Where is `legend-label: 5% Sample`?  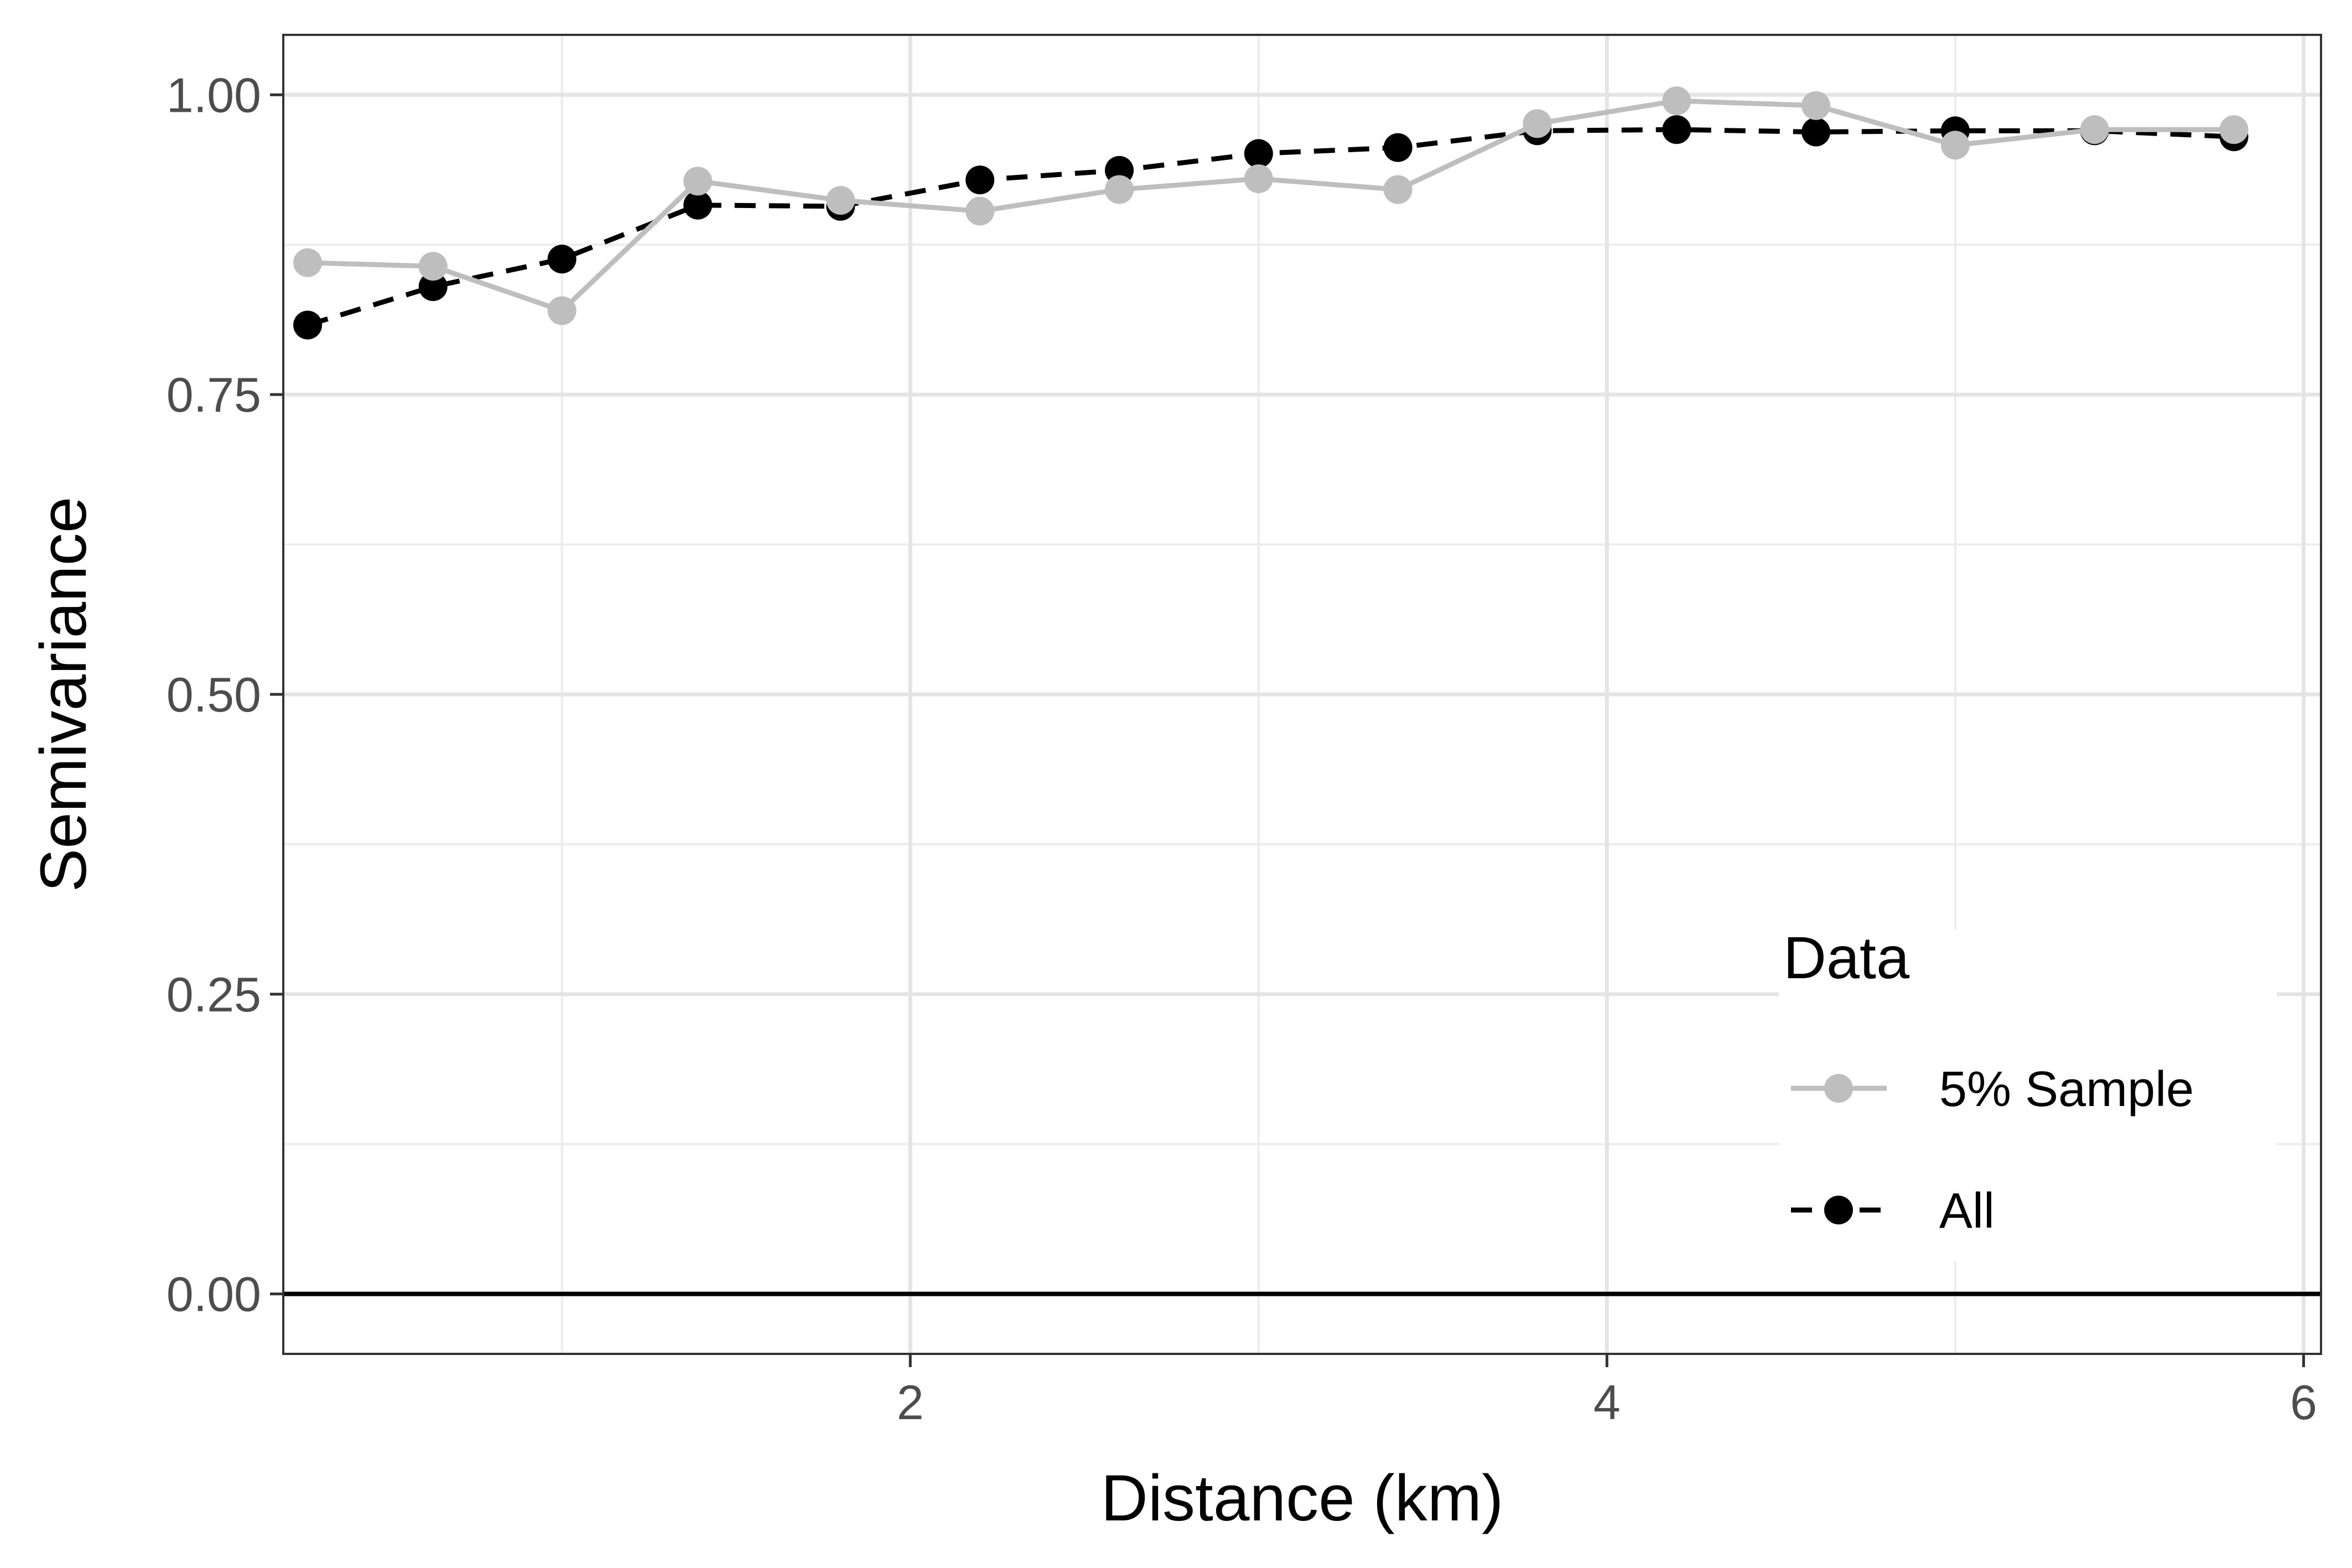
legend-label: 5% Sample is located at coordinates (2066, 1089).